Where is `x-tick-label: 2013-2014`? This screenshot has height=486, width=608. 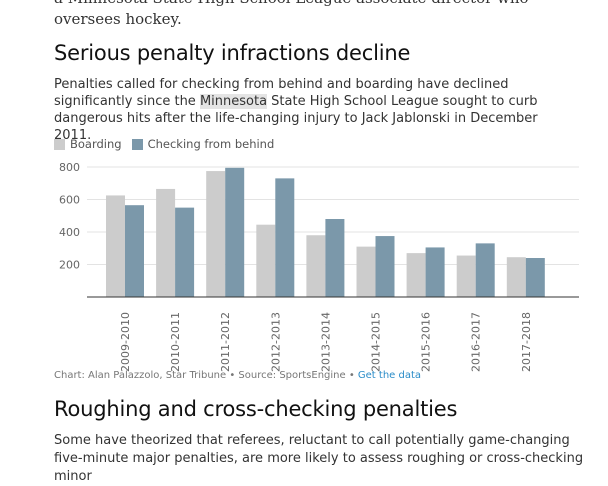
x-tick-label: 2013-2014 is located at coordinates (325, 342).